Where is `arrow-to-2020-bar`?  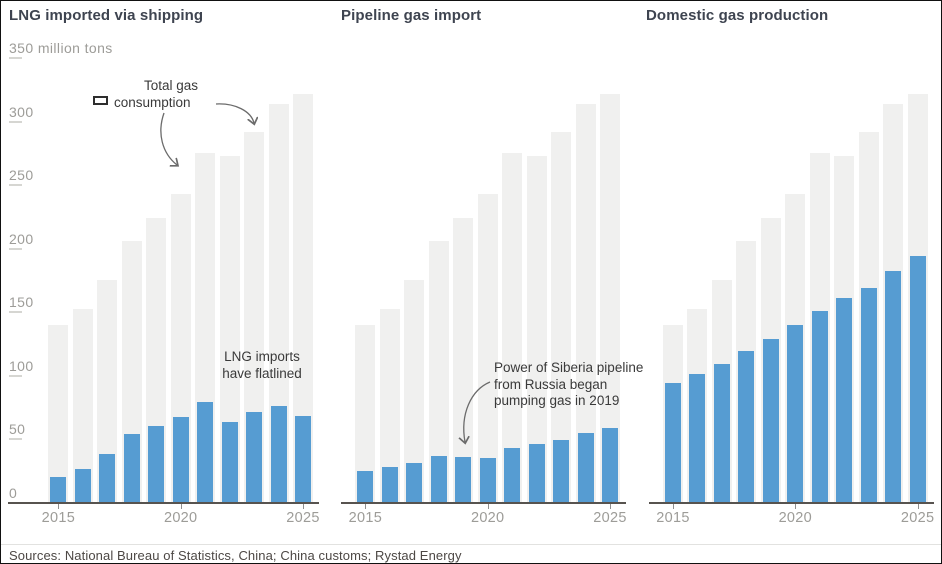 arrow-to-2020-bar is located at coordinates (168, 138).